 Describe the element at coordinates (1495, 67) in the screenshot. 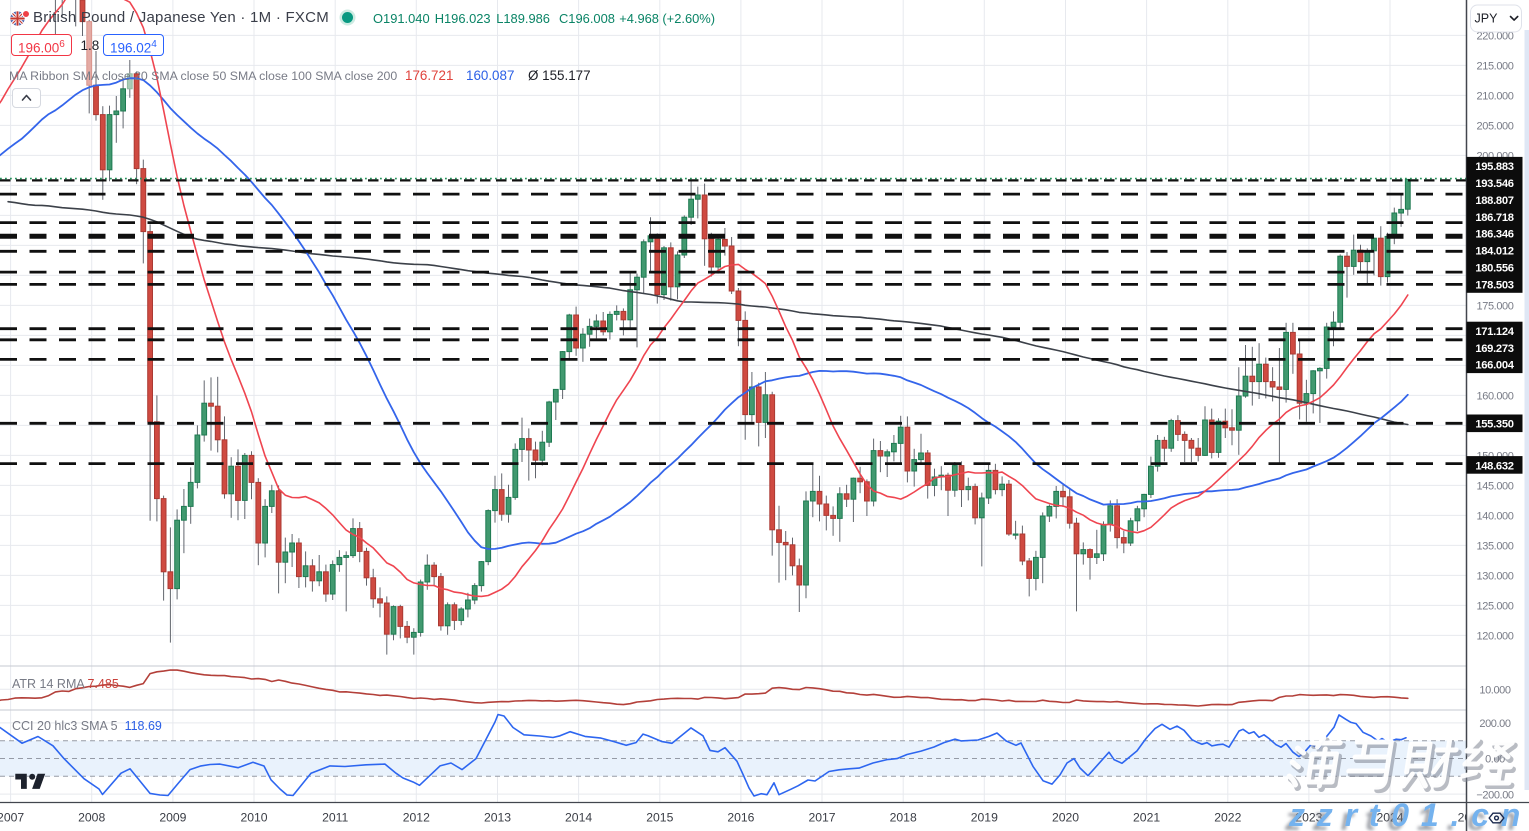

I see `svg-text: 215.000` at that location.